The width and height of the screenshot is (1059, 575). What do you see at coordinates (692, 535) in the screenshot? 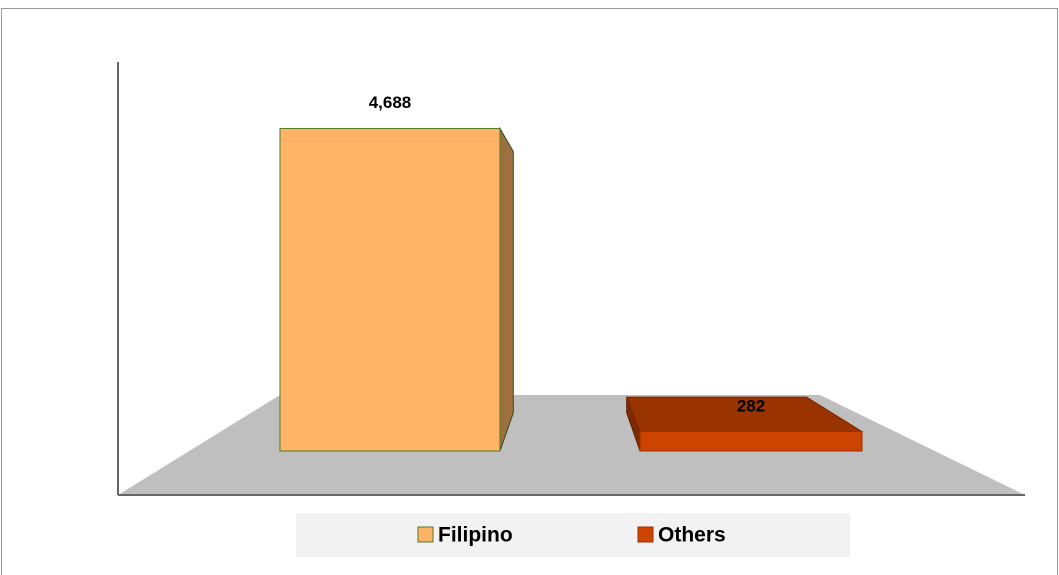
I see `legend-label: Others` at bounding box center [692, 535].